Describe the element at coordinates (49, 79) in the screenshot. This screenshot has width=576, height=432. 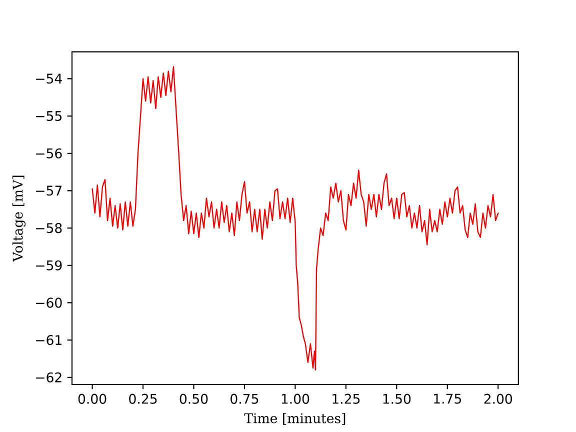
I see `y-tick-label: −54` at that location.